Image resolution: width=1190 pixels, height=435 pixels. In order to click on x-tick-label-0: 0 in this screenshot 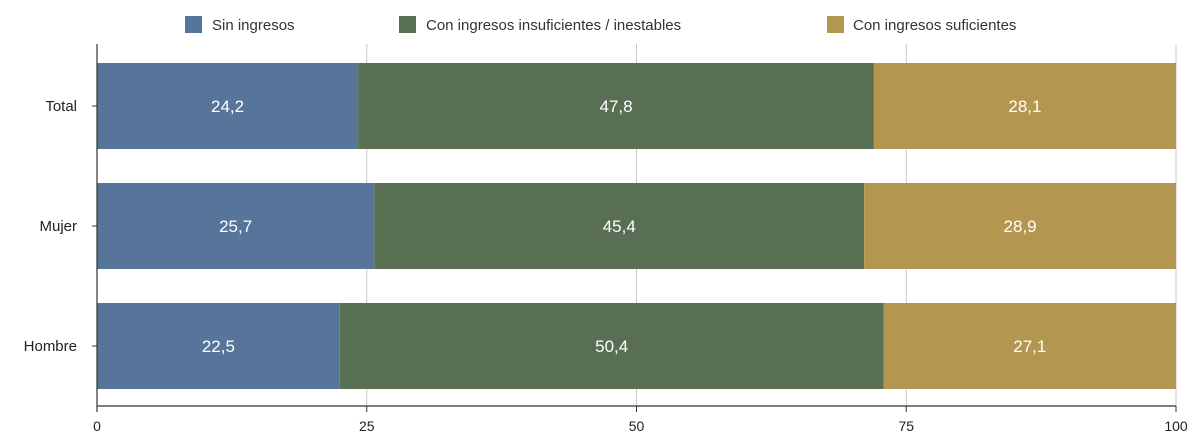, I will do `click(97, 426)`.